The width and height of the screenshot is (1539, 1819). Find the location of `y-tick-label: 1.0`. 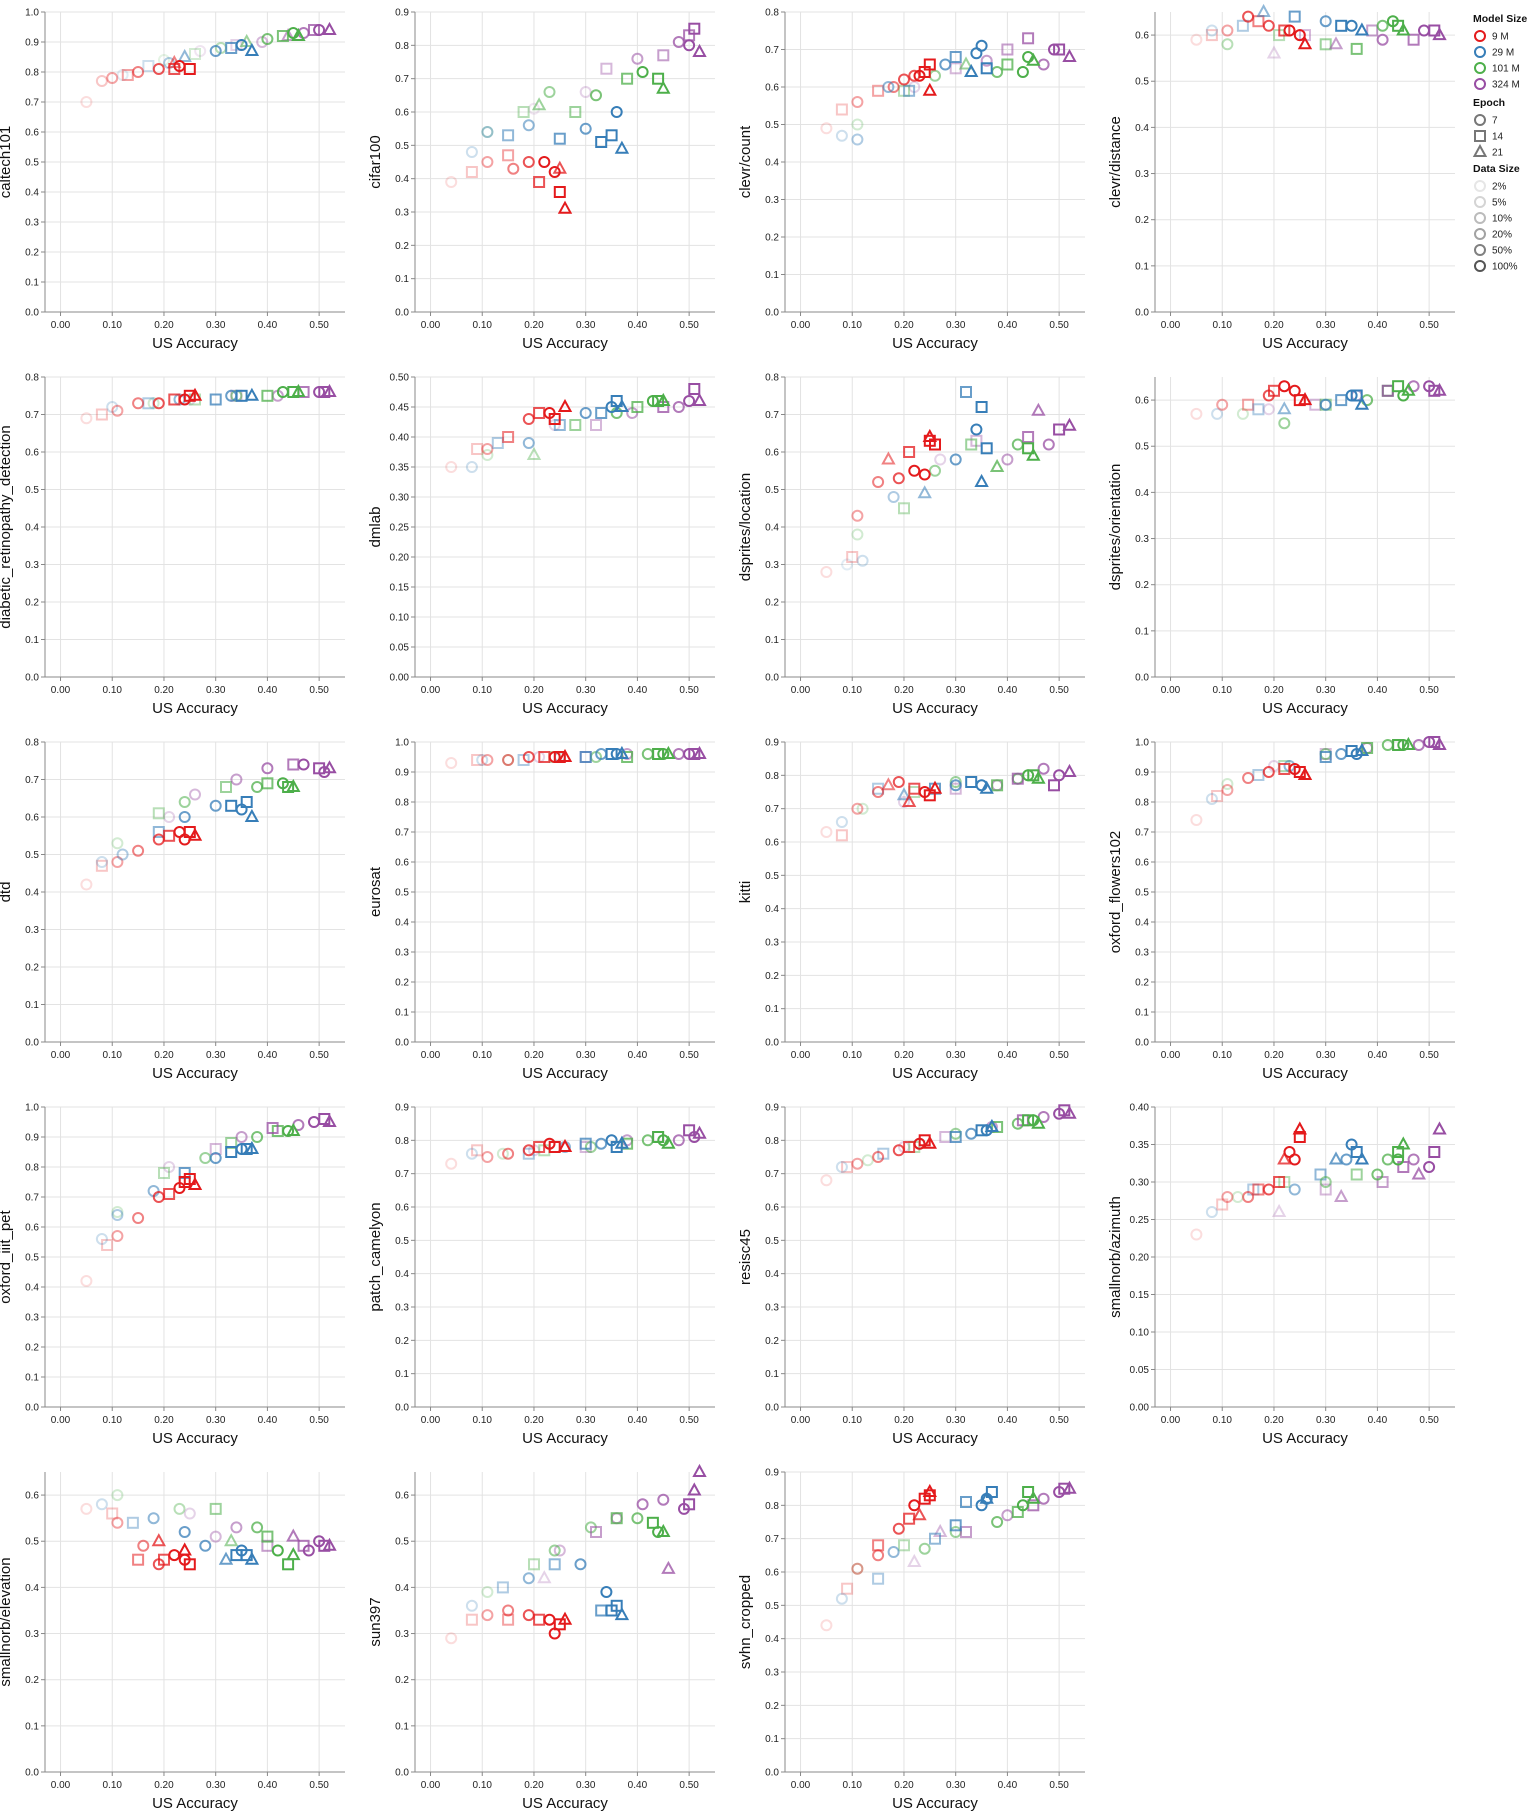

y-tick-label: 1.0 is located at coordinates (32, 1108).